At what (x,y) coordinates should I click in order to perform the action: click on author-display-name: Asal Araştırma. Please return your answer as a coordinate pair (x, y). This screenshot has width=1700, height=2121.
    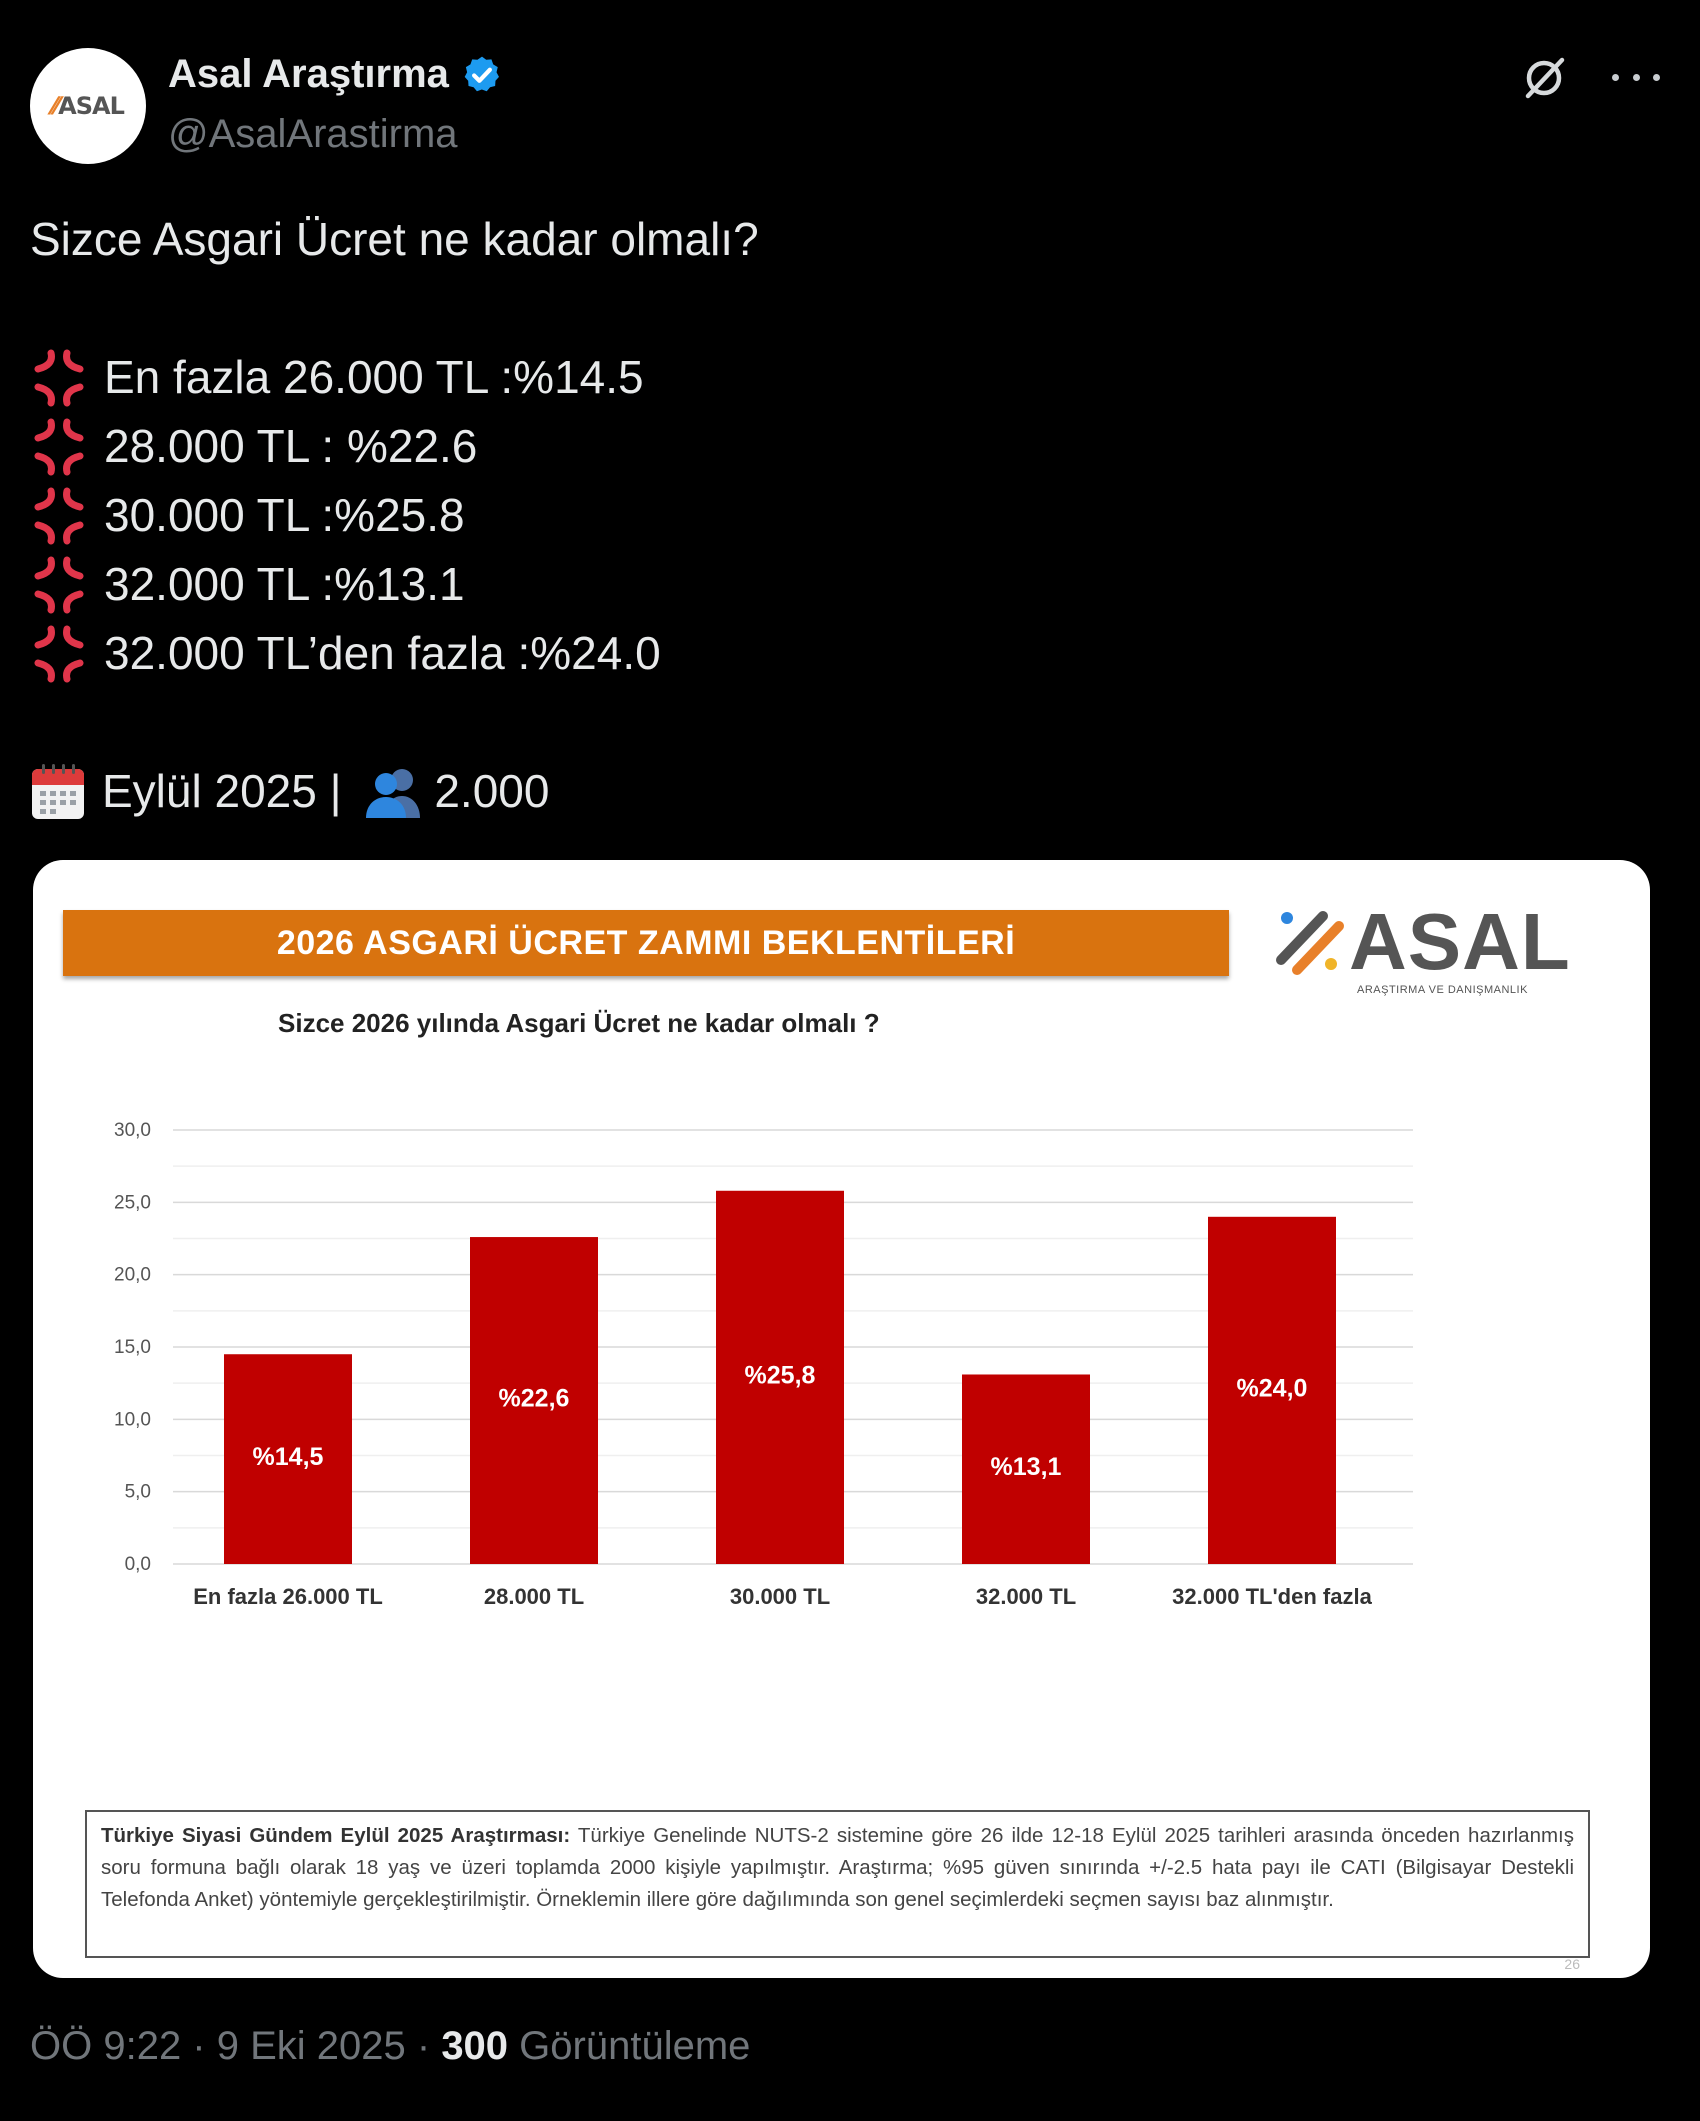
    Looking at the image, I should click on (308, 74).